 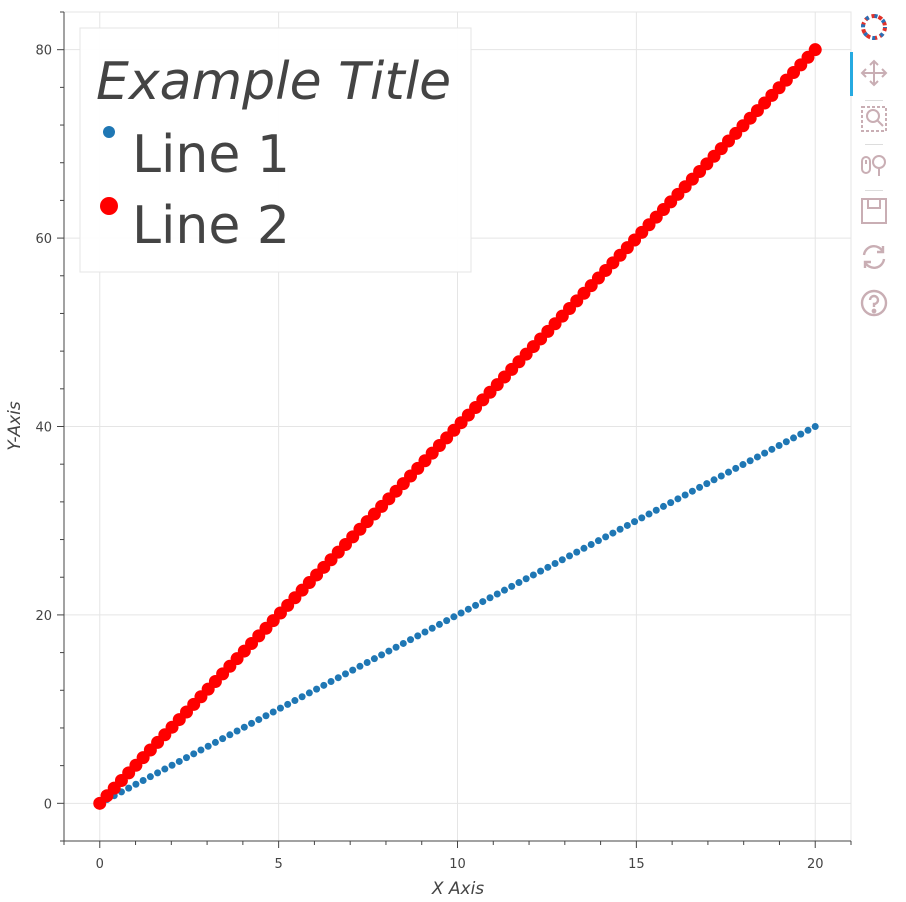 I want to click on y-tick-label: 20, so click(x=43, y=616).